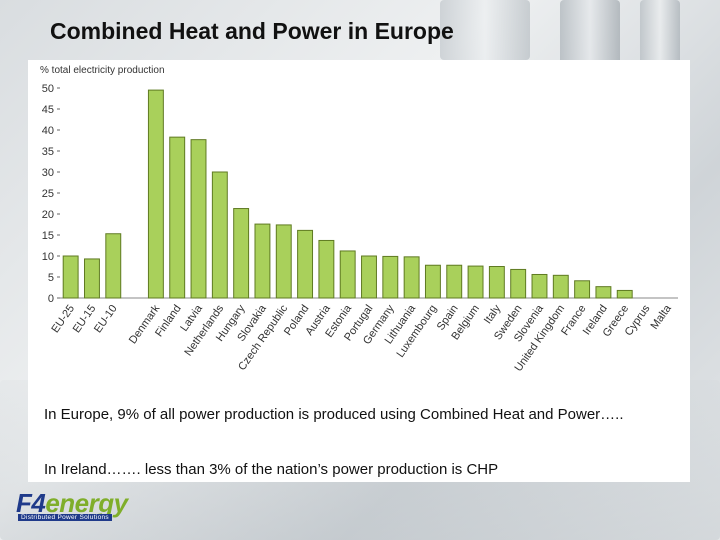 The height and width of the screenshot is (540, 720). I want to click on category-label: EU-10, so click(106, 319).